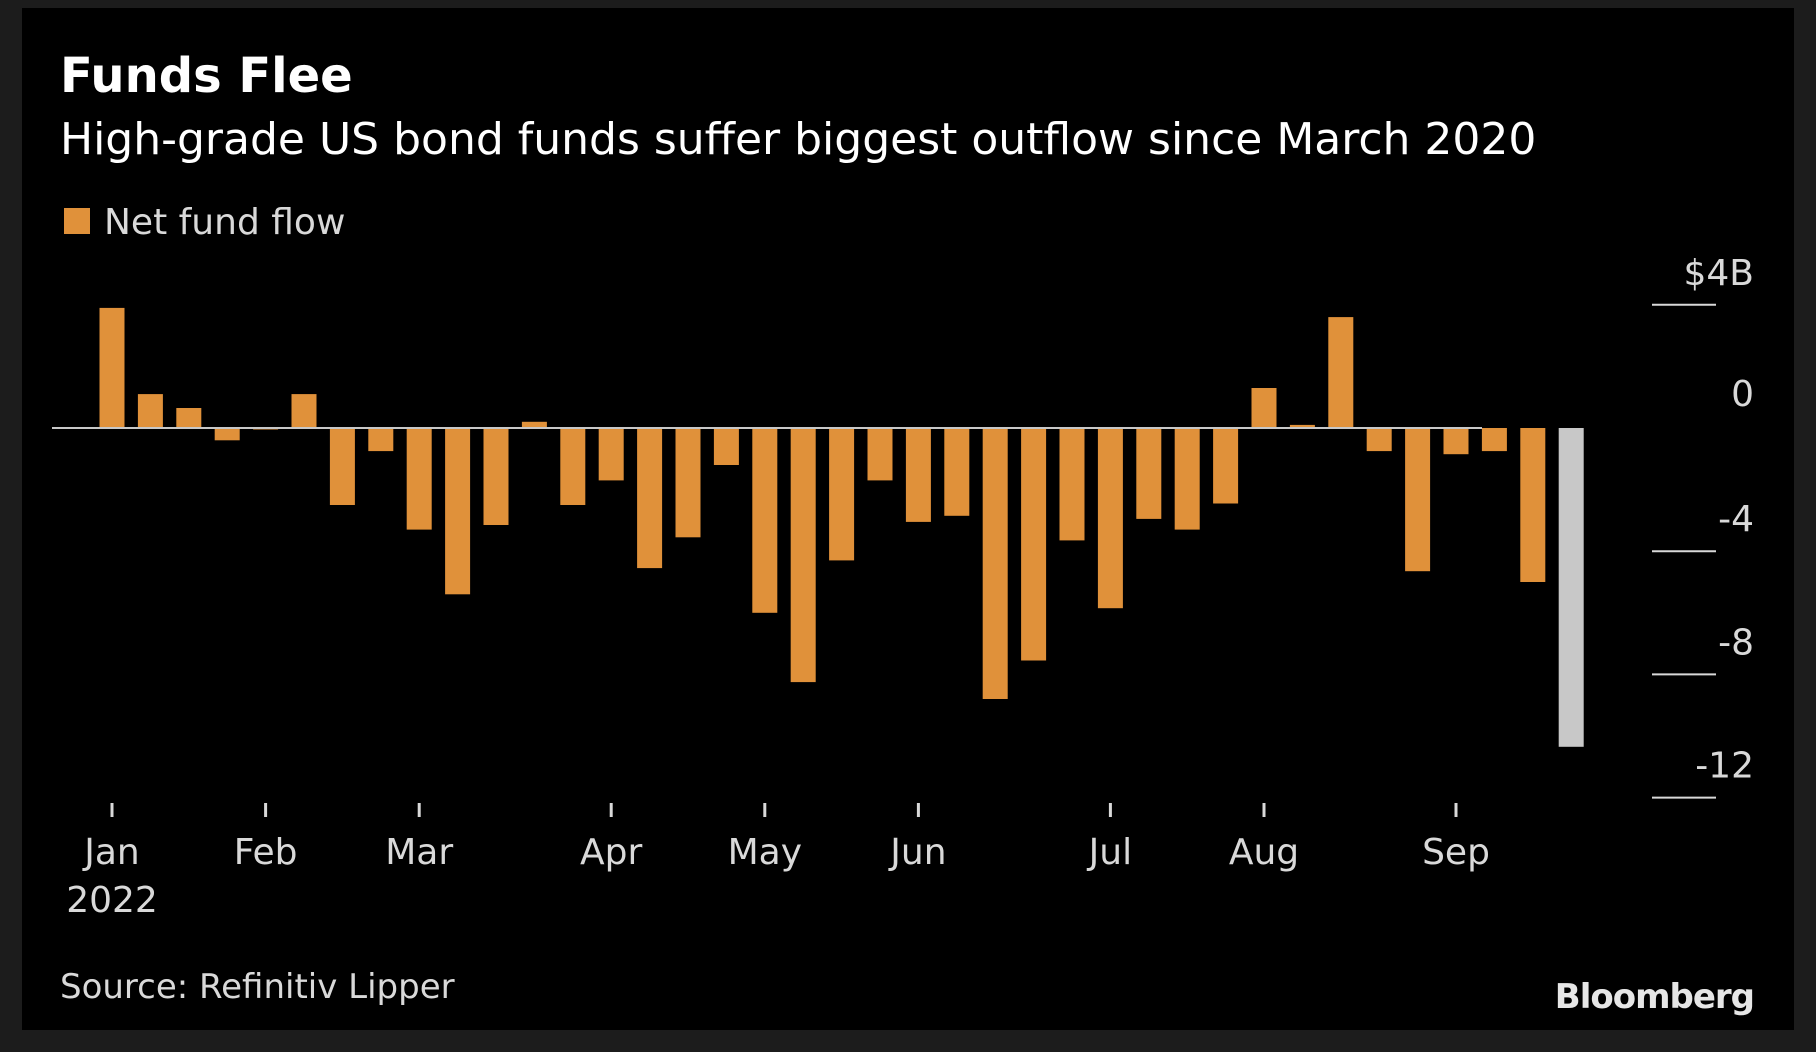 The image size is (1816, 1052). Describe the element at coordinates (111, 852) in the screenshot. I see `x-tick-label: Jan` at that location.